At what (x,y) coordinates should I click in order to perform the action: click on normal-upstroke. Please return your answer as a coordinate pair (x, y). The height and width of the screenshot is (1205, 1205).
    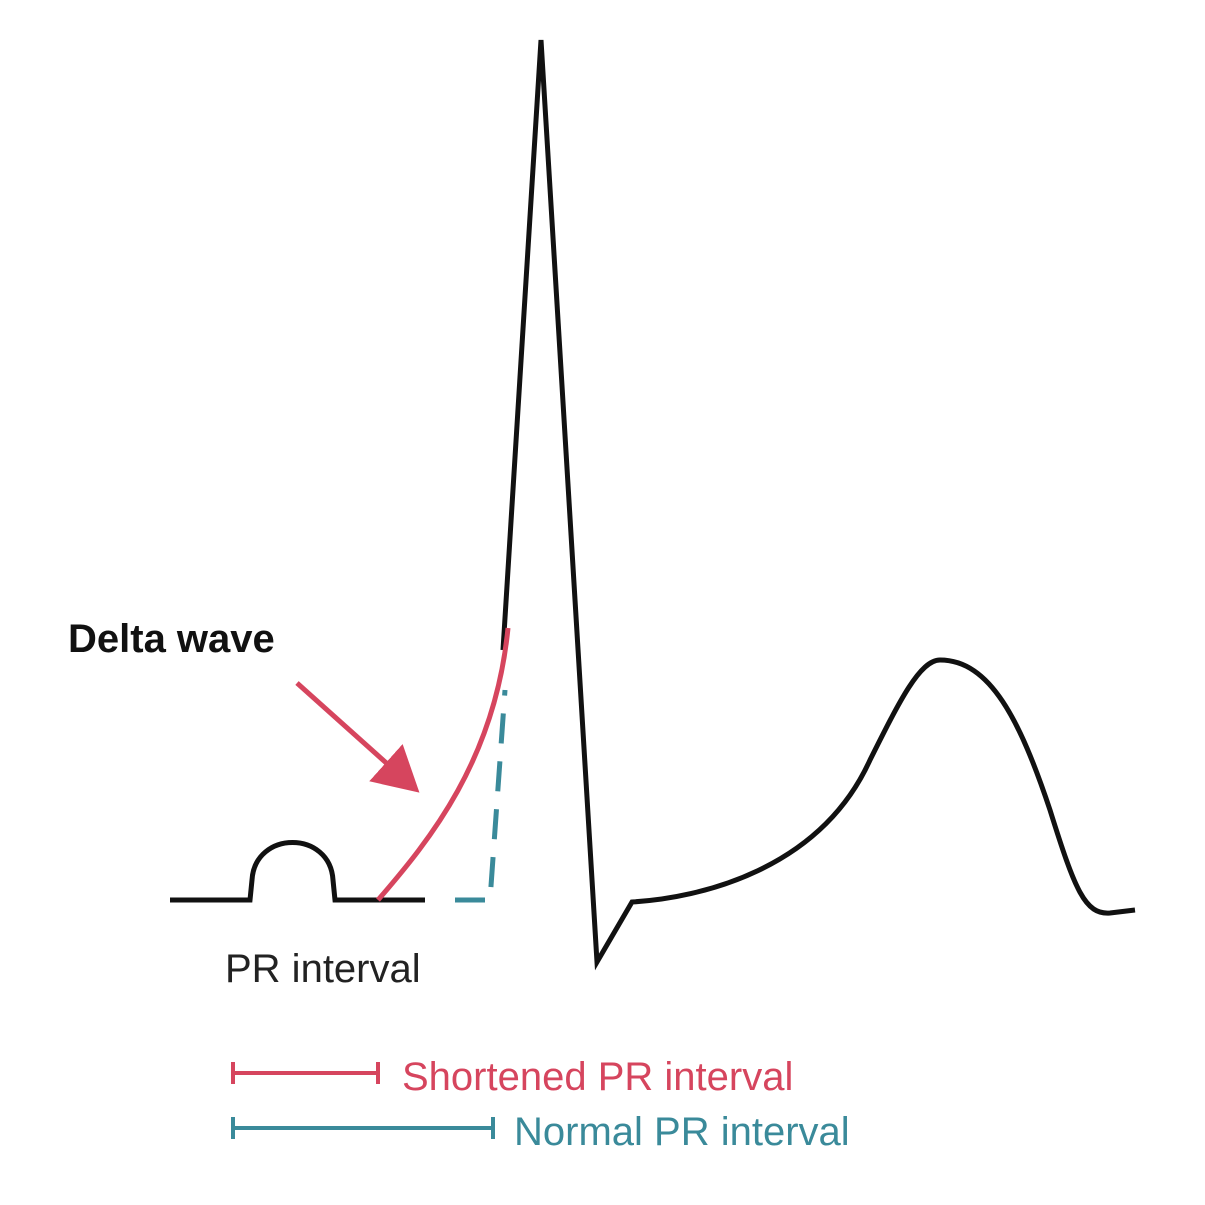
    Looking at the image, I should click on (481, 796).